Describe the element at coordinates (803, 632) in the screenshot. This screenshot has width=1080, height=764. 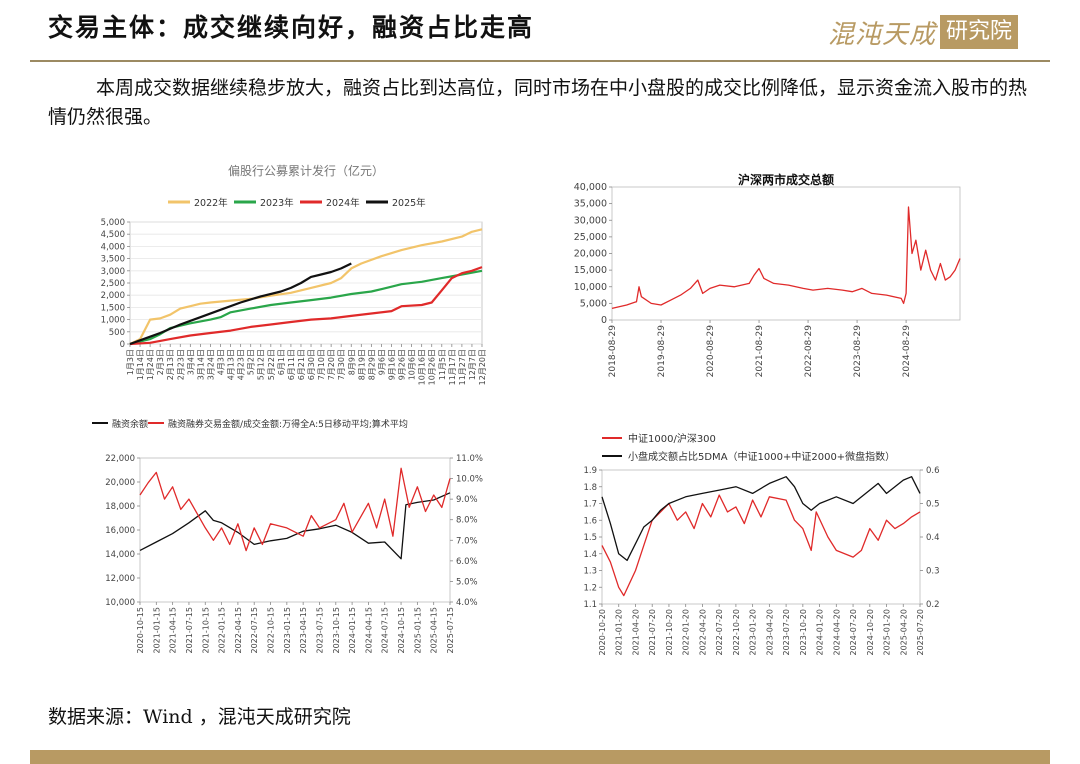
I see `x-tick-label: 2023-10-20` at that location.